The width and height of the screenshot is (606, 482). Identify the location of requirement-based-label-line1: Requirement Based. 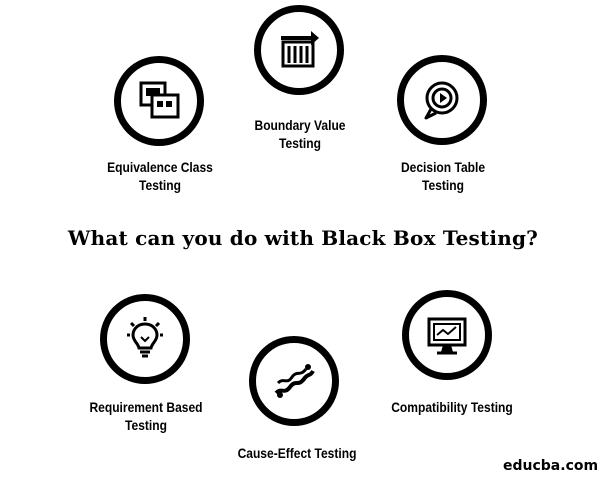
(146, 407).